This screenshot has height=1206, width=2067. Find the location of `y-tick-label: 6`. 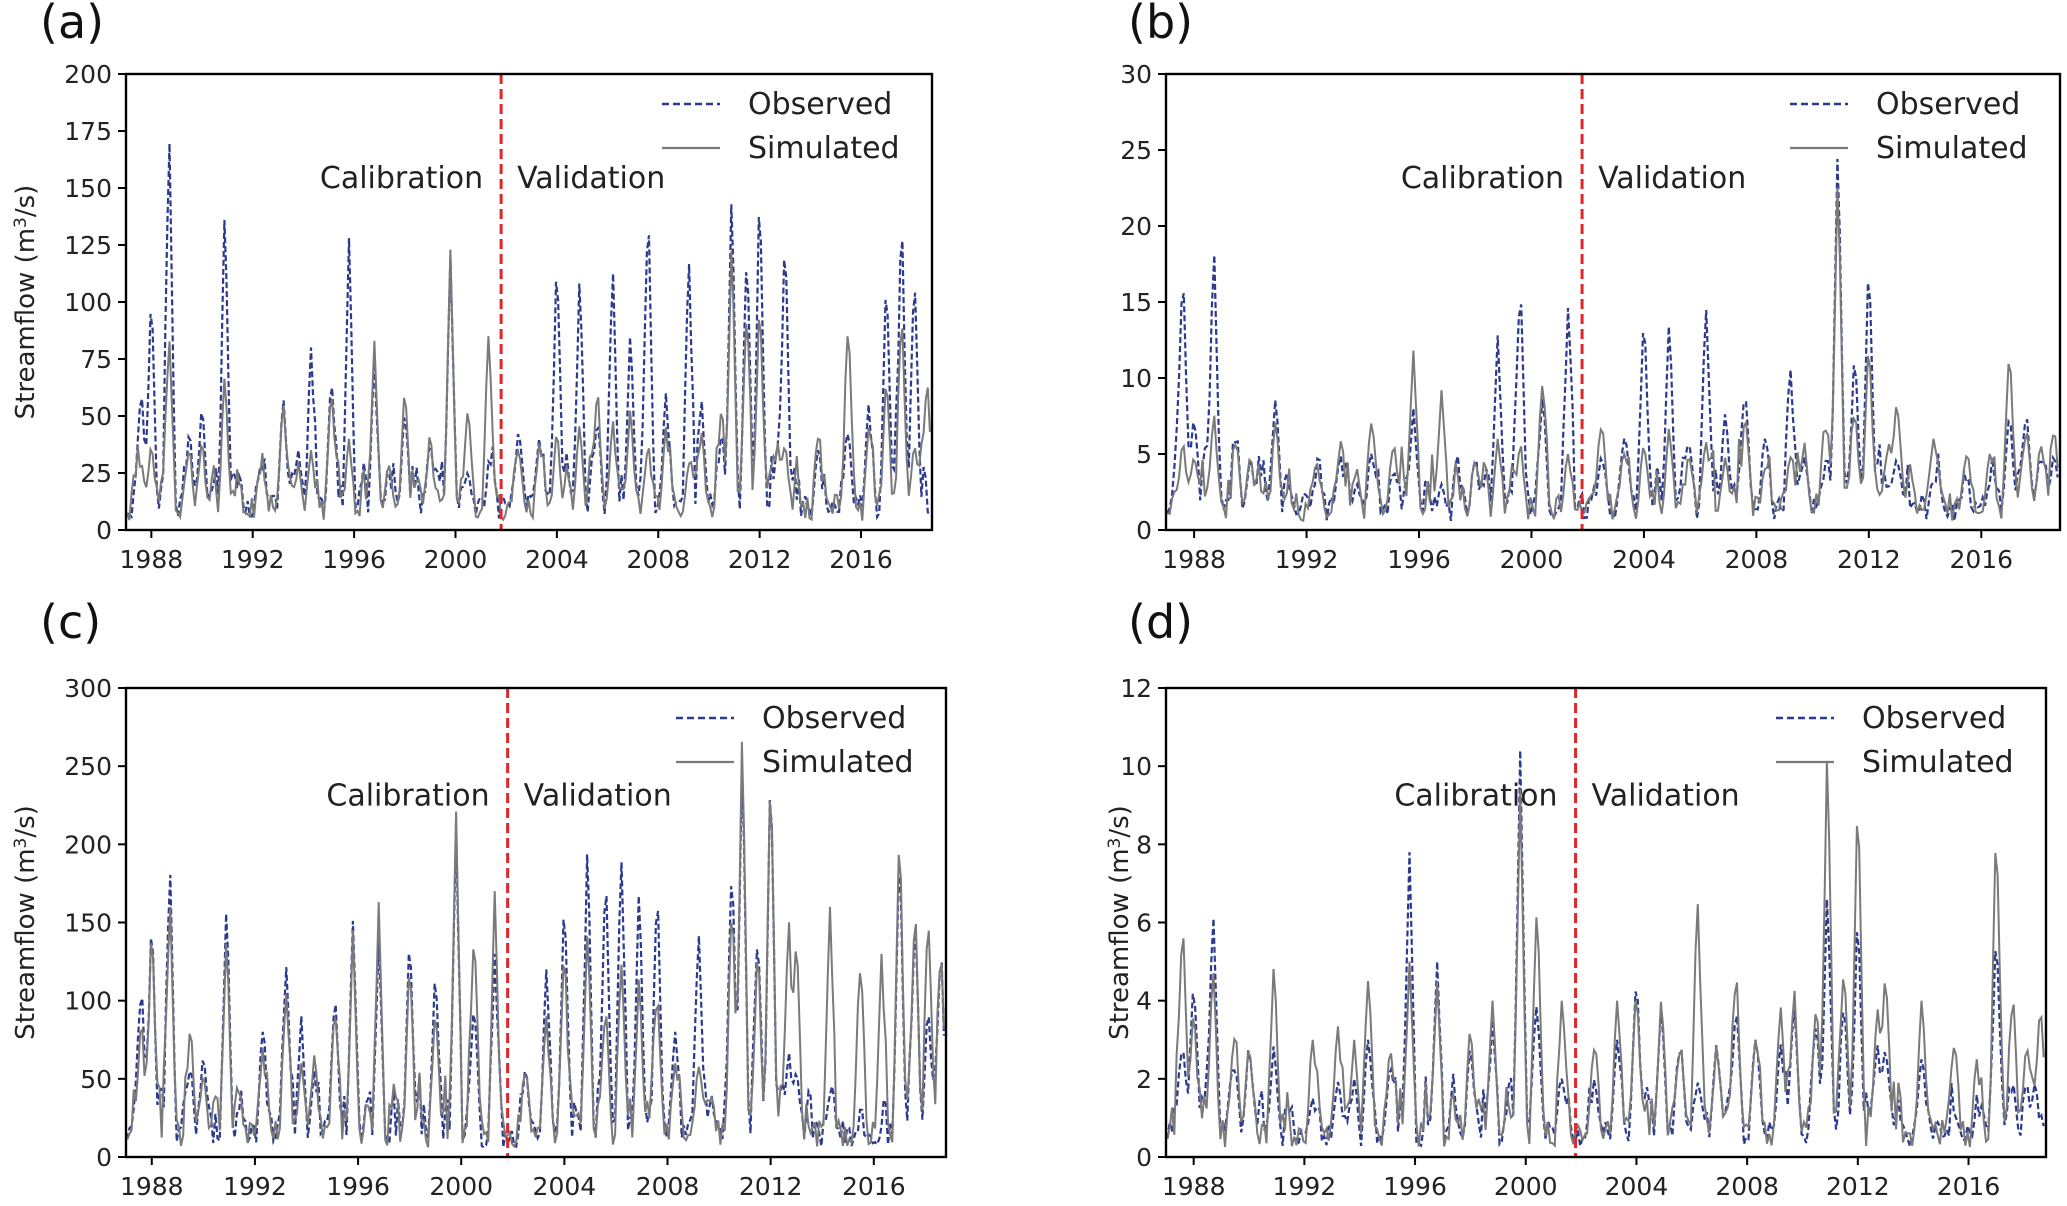

y-tick-label: 6 is located at coordinates (1144, 923).